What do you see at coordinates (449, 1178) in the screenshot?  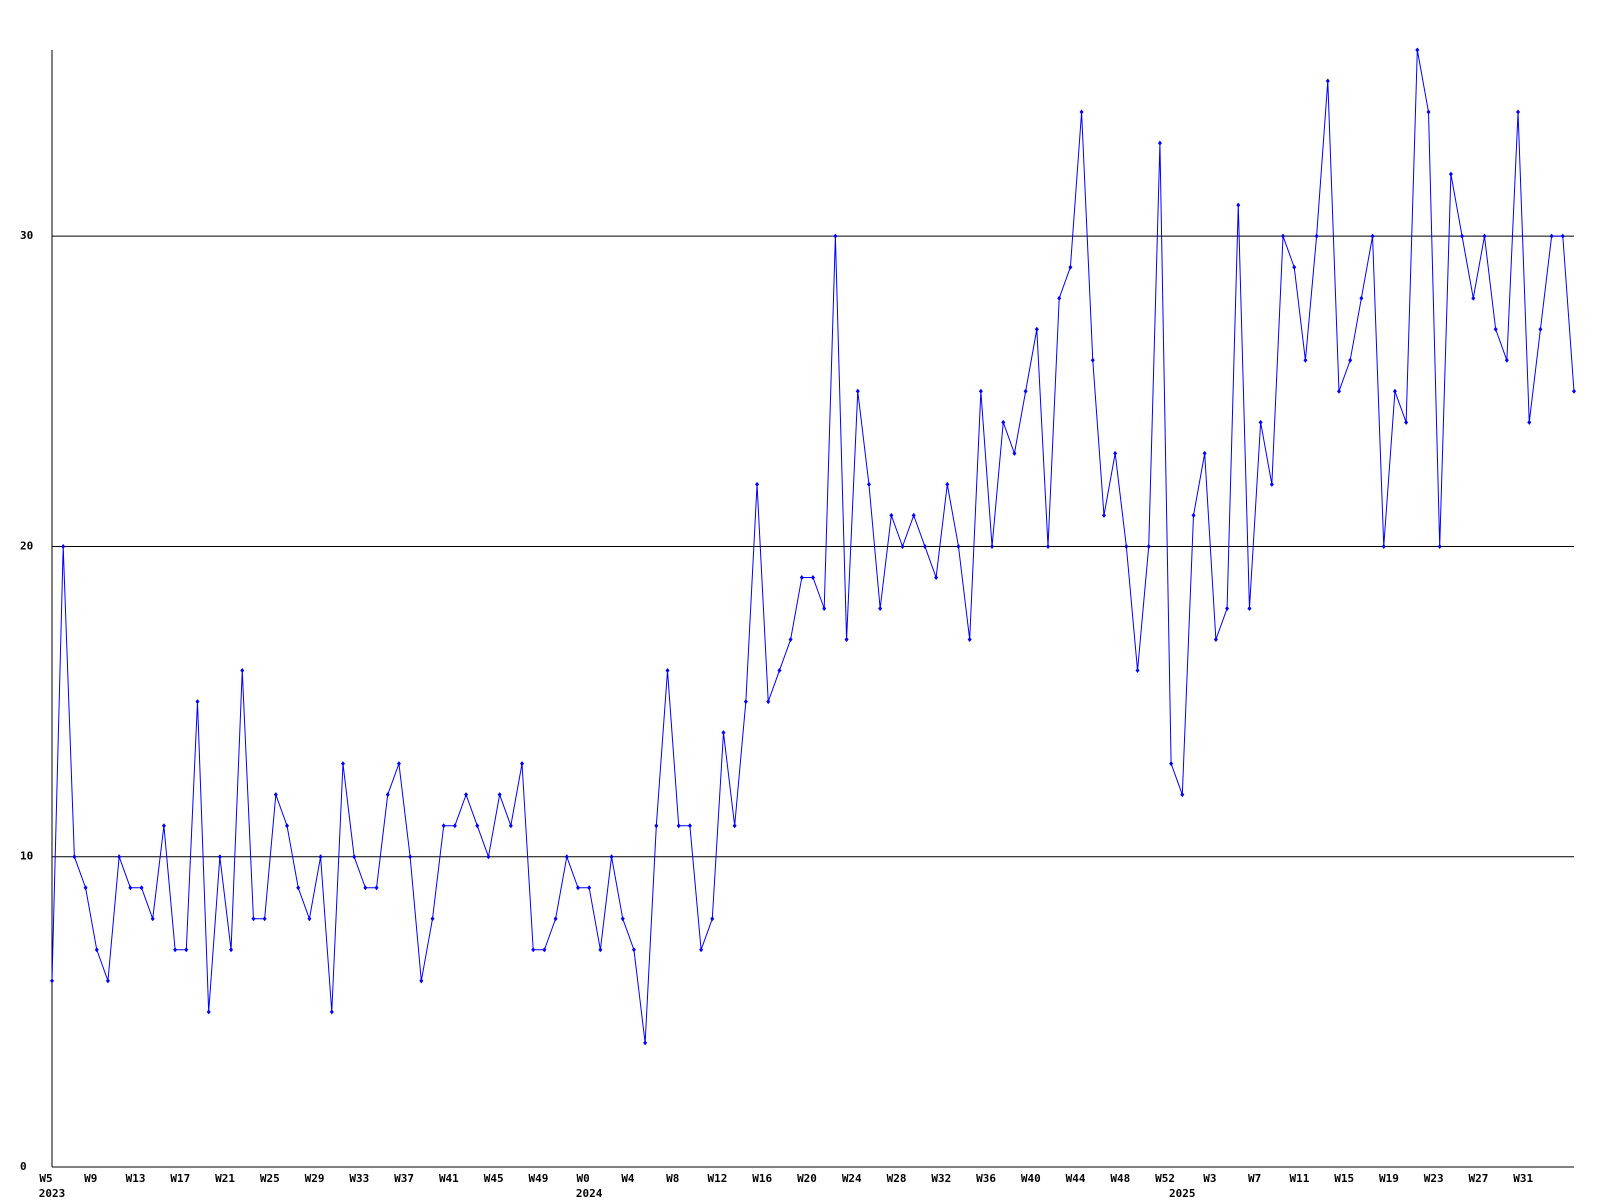 I see `x-tick-label: W41` at bounding box center [449, 1178].